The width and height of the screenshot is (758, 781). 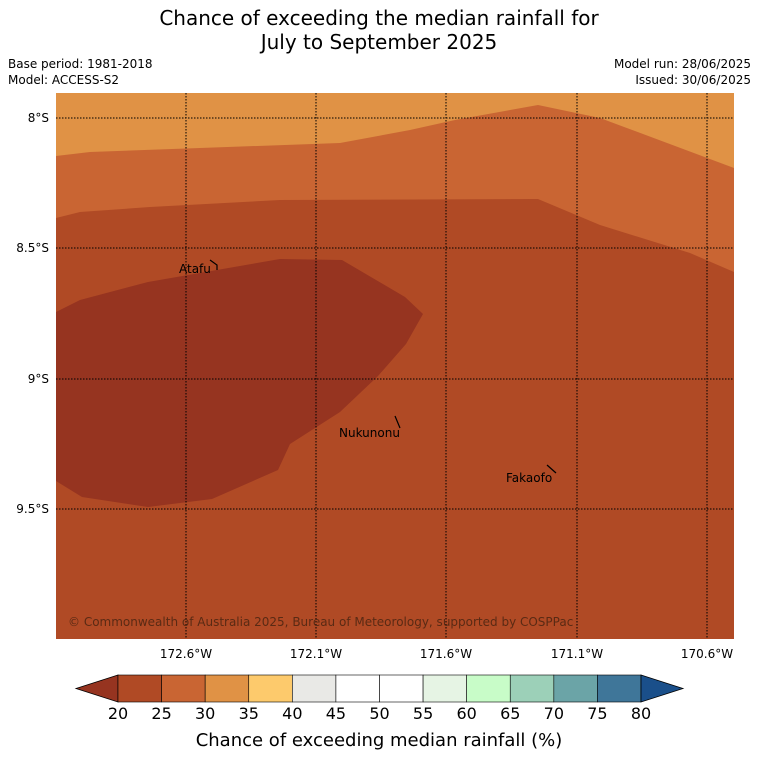 What do you see at coordinates (161, 713) in the screenshot?
I see `colorbar-tick-label: 25` at bounding box center [161, 713].